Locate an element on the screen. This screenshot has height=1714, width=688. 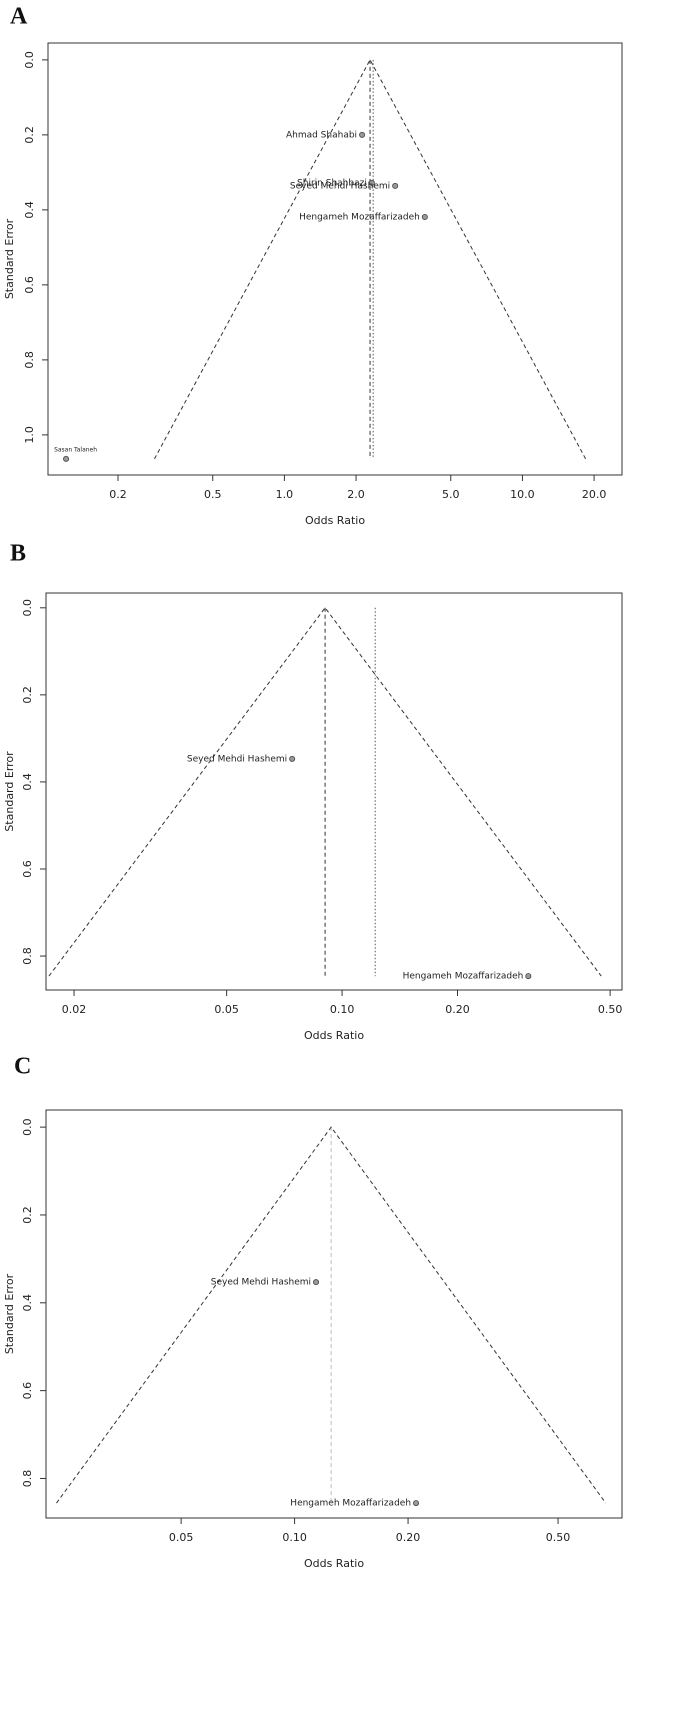
study-label: Shirin Shahbazi is located at coordinates (332, 183).